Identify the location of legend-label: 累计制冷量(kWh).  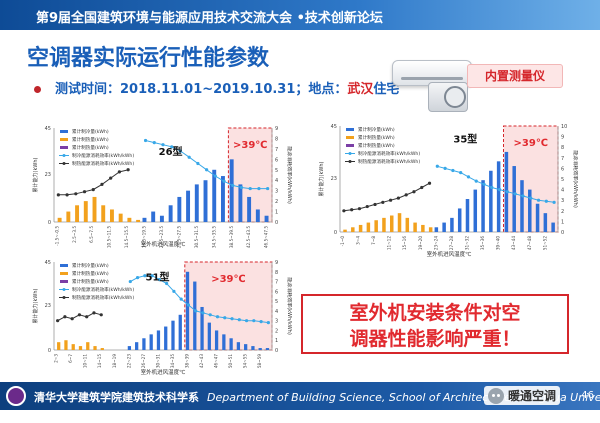
(90, 131).